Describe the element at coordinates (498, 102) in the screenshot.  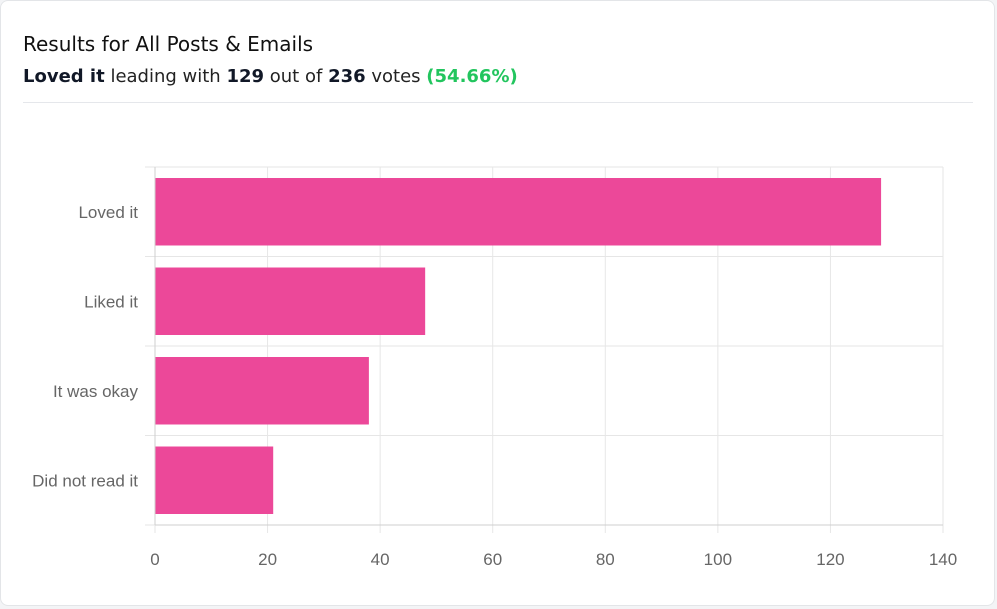
I see `header-divider` at that location.